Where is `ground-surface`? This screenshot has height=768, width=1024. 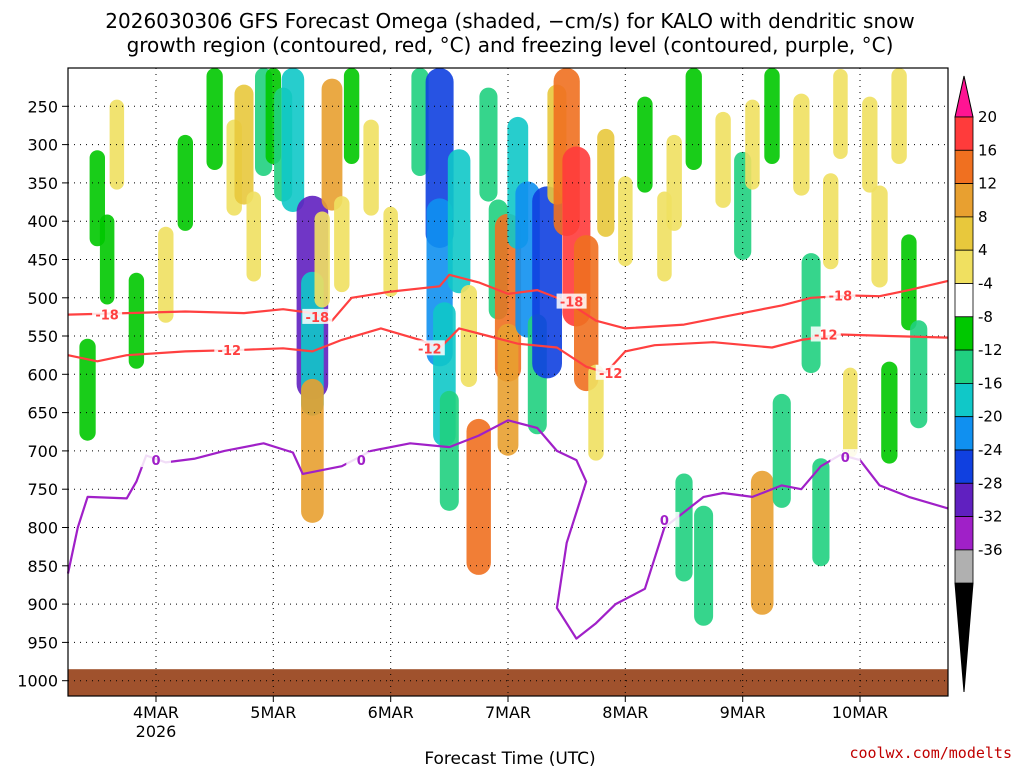 ground-surface is located at coordinates (508, 682).